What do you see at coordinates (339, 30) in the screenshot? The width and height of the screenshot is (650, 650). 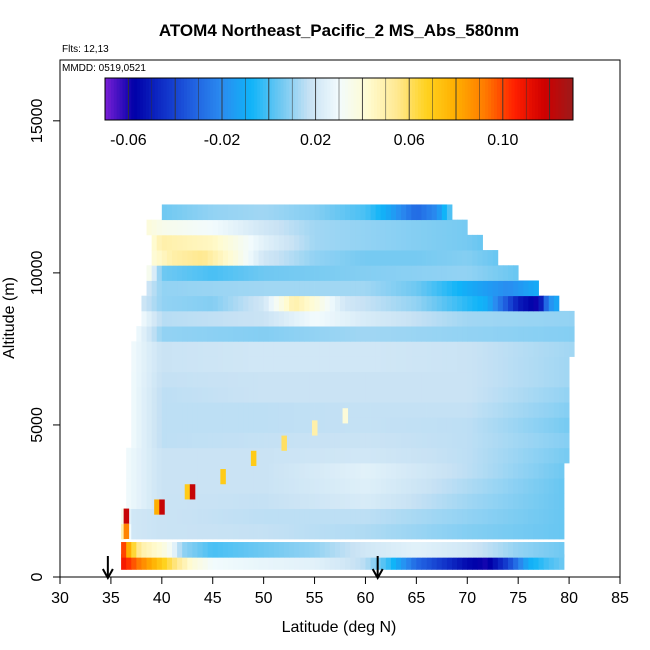 I see `chart-title: ATOM4 Northeast_Pacific_2 MS_Abs_580nm` at bounding box center [339, 30].